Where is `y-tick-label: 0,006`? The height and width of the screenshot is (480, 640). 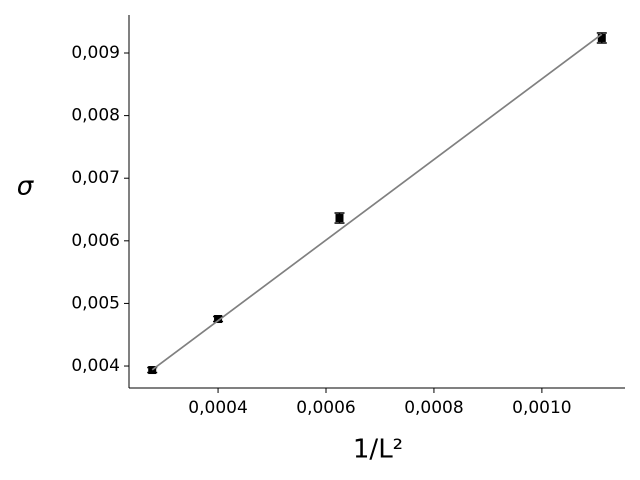
y-tick-label: 0,006 is located at coordinates (95, 241).